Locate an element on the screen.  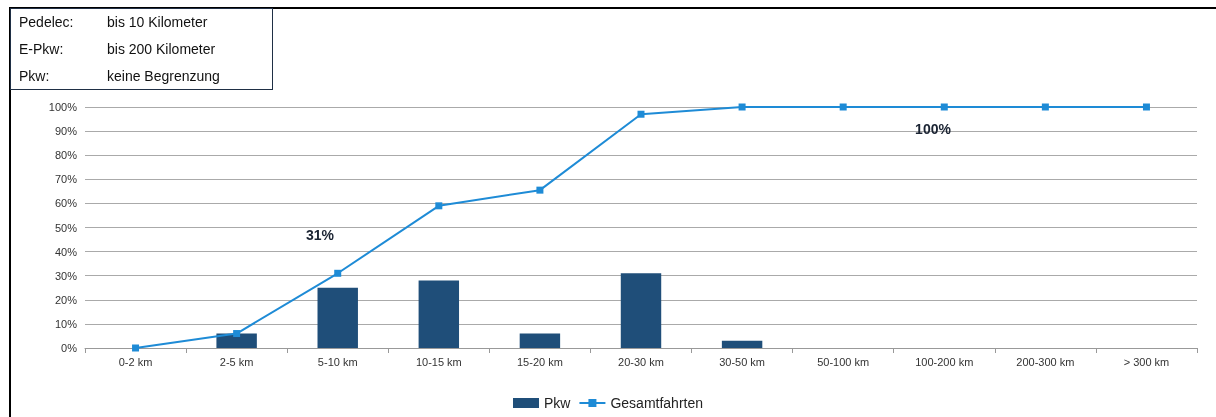
x-tick-label: 2-5 km is located at coordinates (236, 361).